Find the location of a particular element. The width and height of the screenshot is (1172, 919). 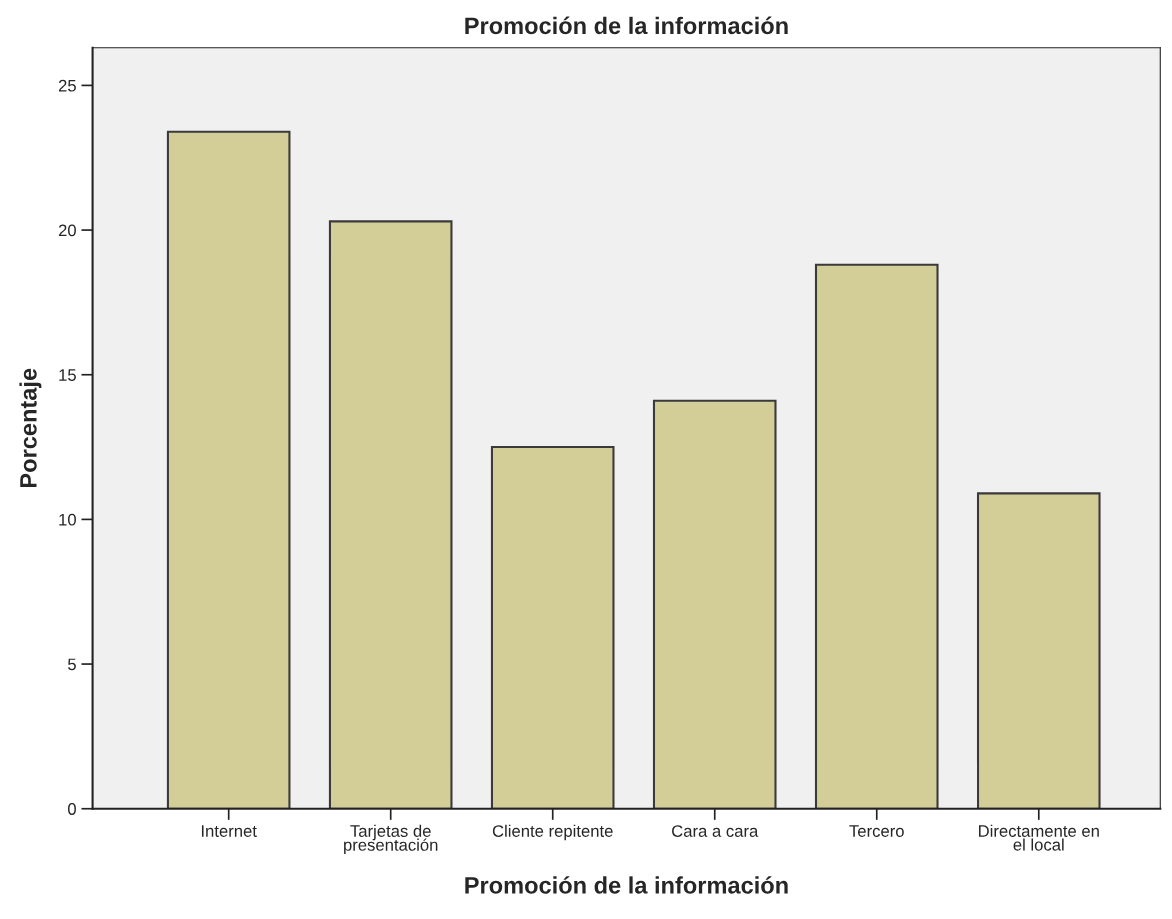

y-axis-title: Porcentaje is located at coordinates (30, 428).